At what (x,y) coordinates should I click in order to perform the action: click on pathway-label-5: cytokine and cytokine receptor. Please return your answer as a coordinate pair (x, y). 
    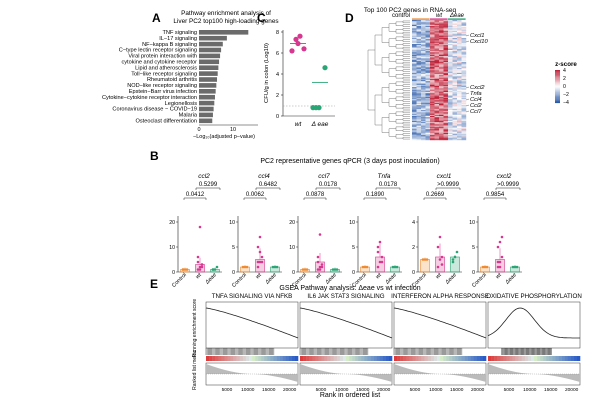
    Looking at the image, I should click on (159, 63).